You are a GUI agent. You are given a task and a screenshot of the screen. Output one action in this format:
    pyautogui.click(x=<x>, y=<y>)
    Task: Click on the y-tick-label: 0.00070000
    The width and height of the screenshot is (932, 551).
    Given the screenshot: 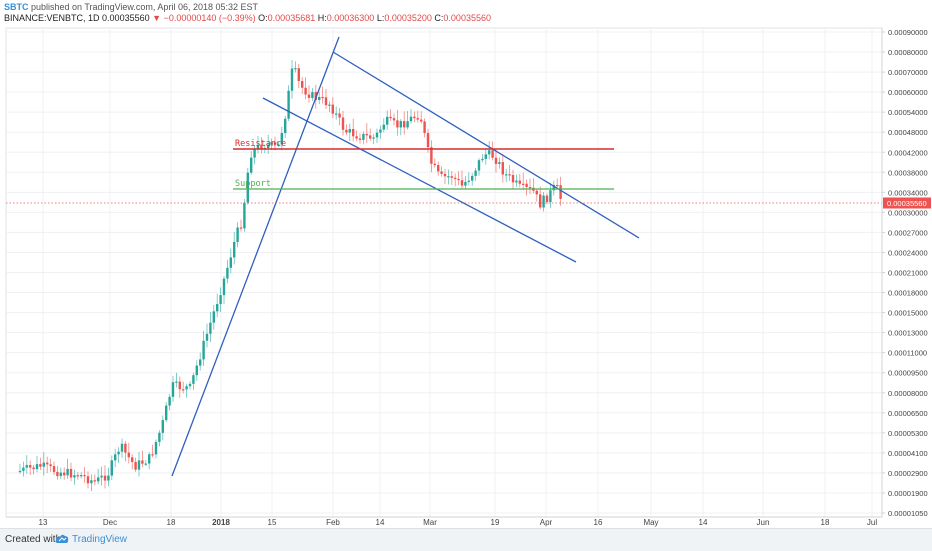 What is the action you would take?
    pyautogui.click(x=908, y=72)
    